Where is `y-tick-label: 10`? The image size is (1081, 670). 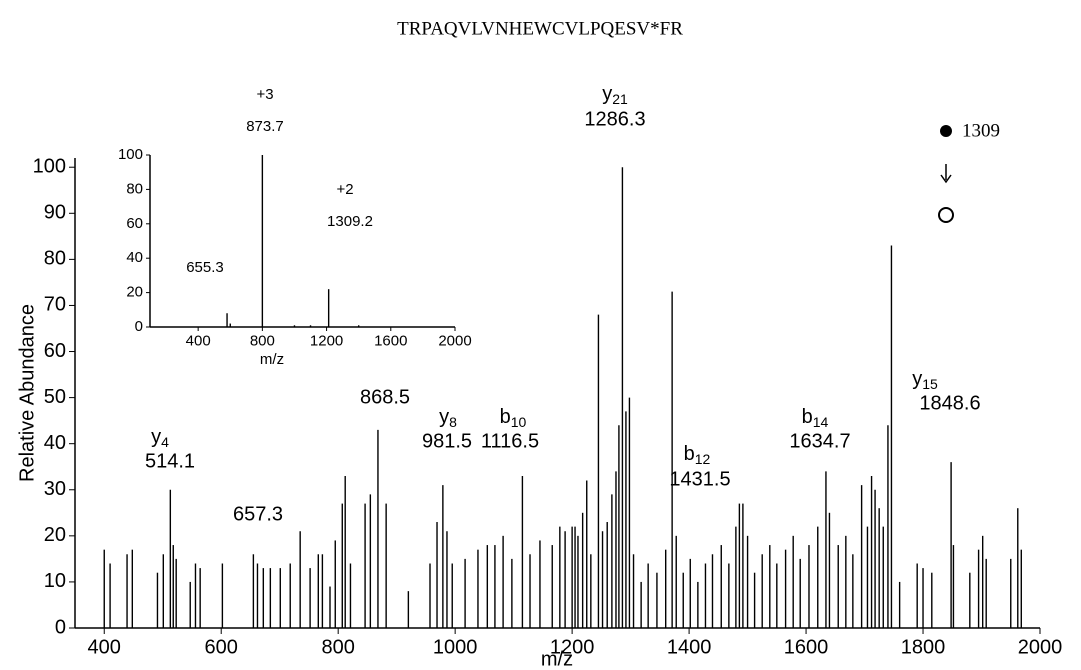
y-tick-label: 10 is located at coordinates (55, 581).